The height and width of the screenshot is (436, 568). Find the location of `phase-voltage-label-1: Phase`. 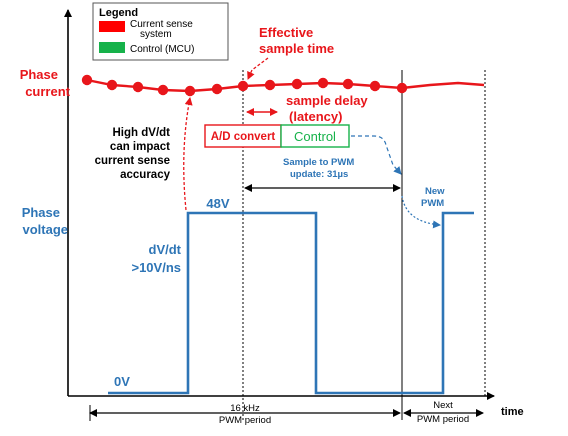

phase-voltage-label-1: Phase is located at coordinates (41, 212).